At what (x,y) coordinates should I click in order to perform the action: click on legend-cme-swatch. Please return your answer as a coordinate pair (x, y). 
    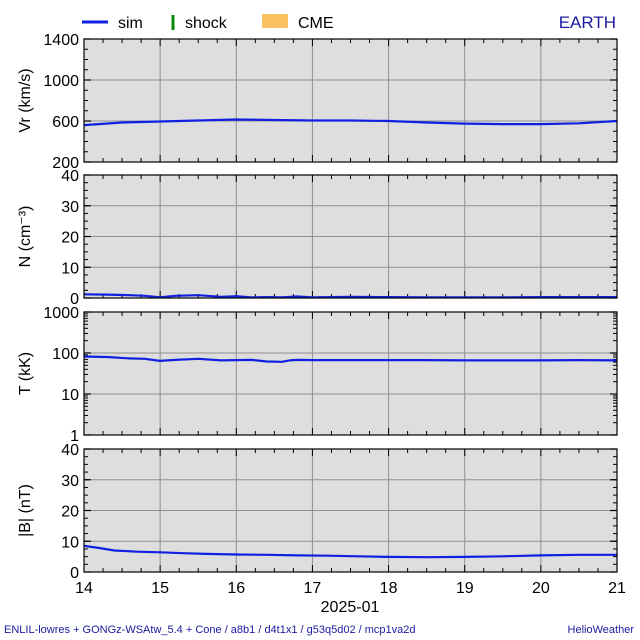
    Looking at the image, I should click on (275, 21).